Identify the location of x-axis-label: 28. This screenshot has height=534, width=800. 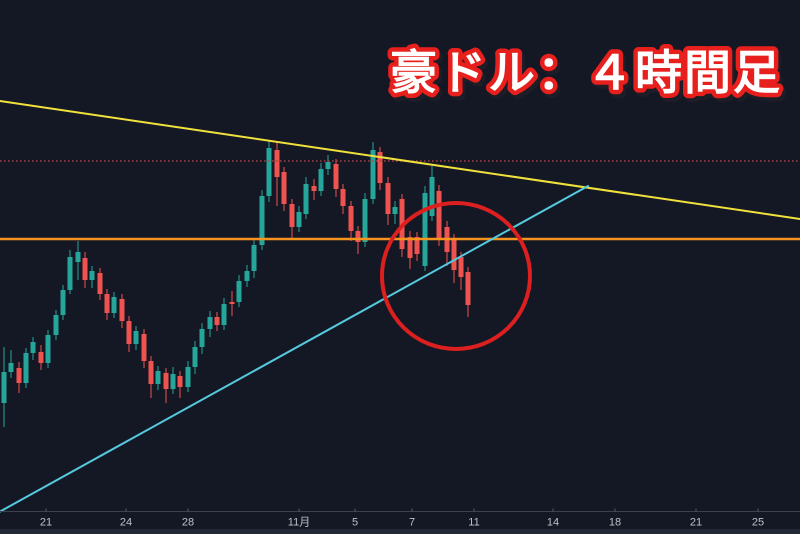
(188, 523).